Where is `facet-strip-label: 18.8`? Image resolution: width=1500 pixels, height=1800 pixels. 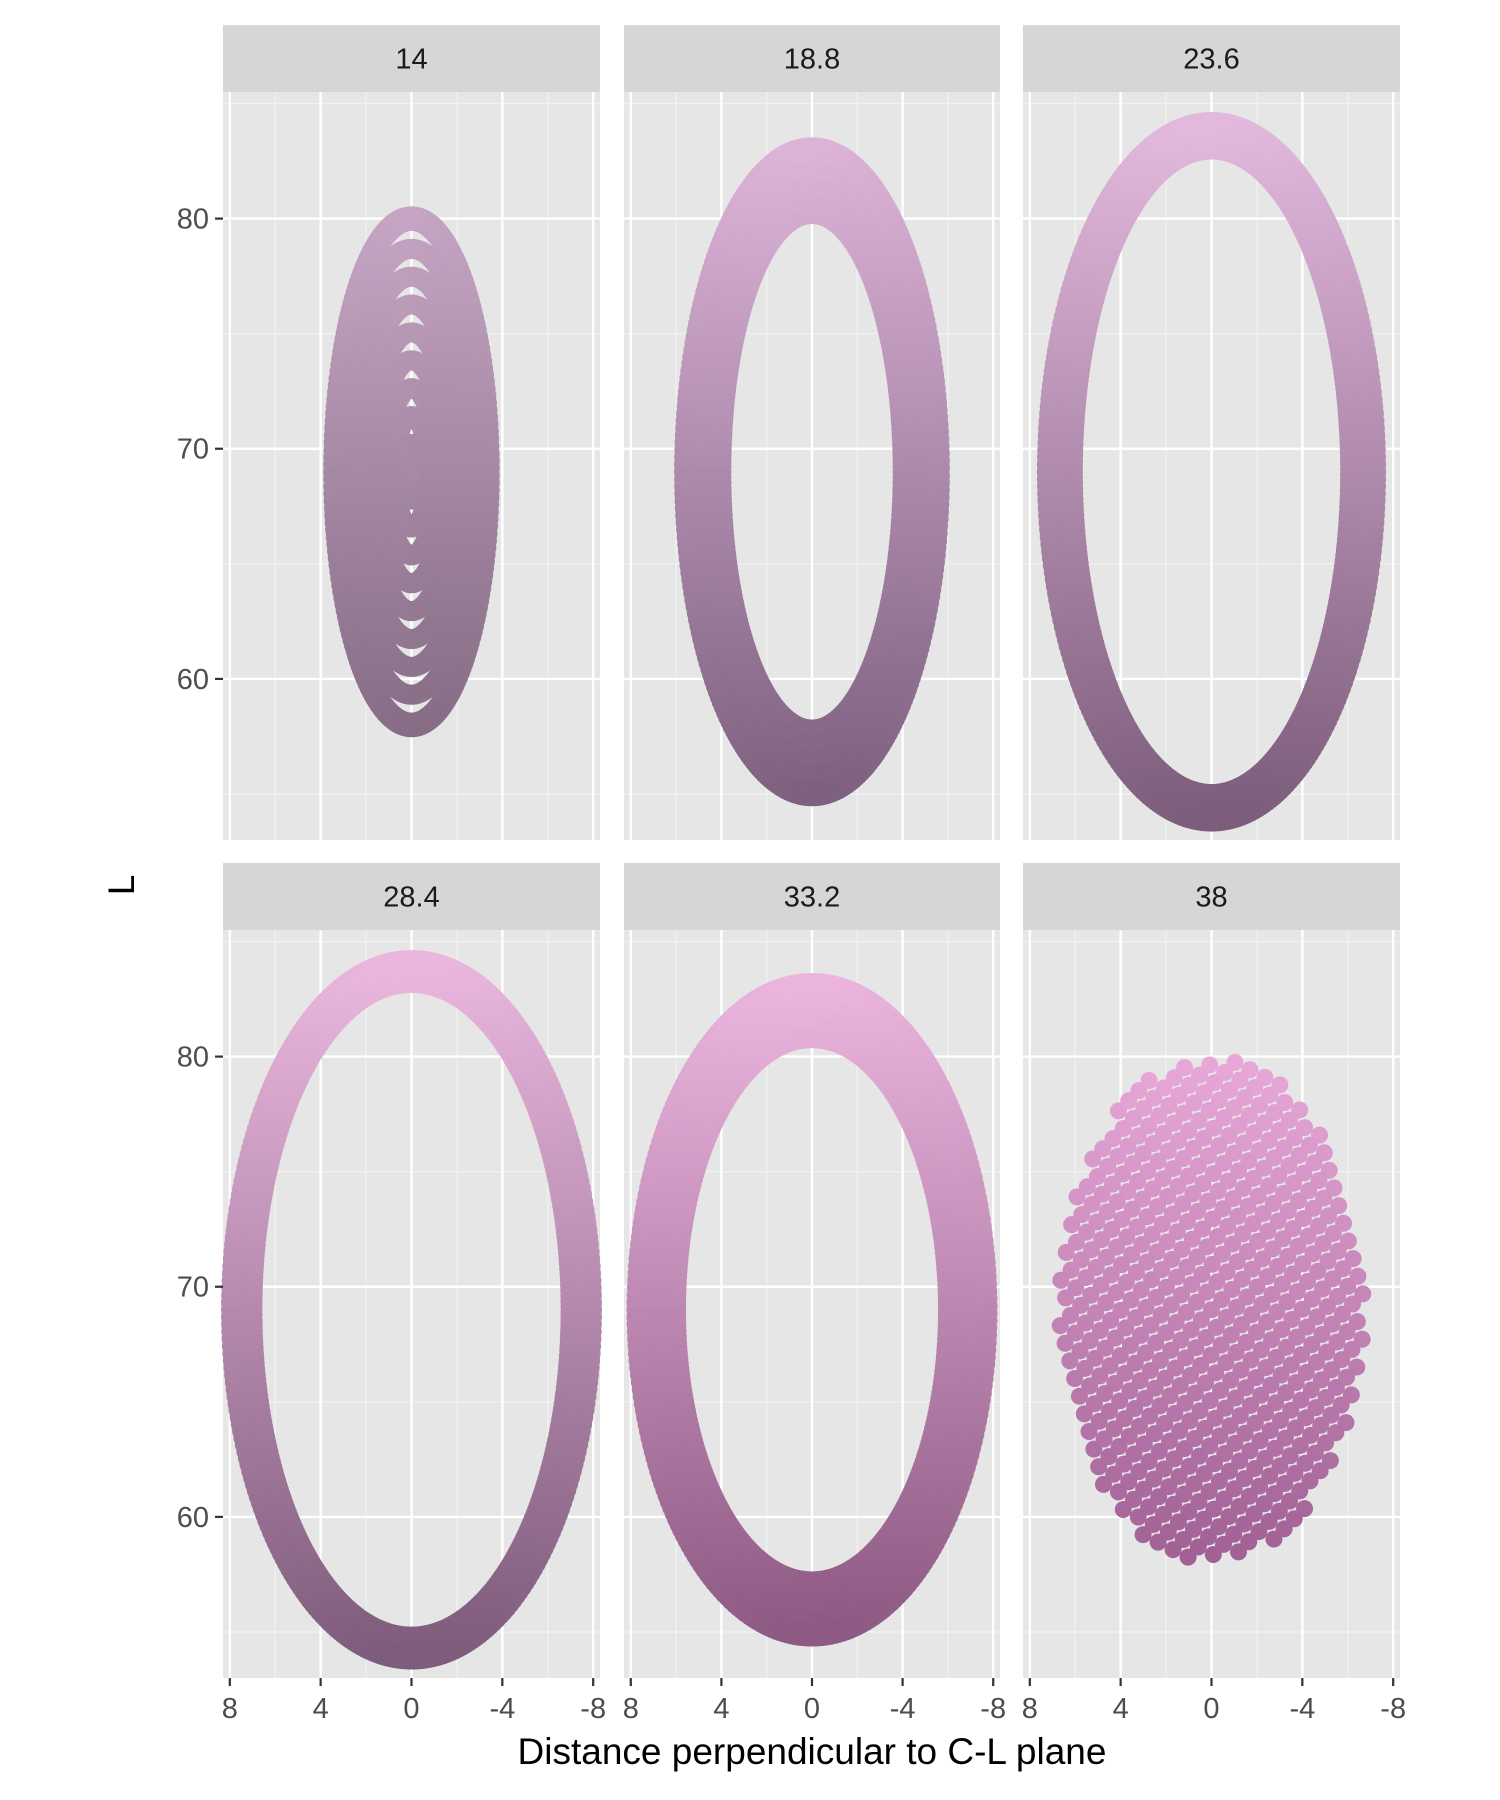
facet-strip-label: 18.8 is located at coordinates (812, 60).